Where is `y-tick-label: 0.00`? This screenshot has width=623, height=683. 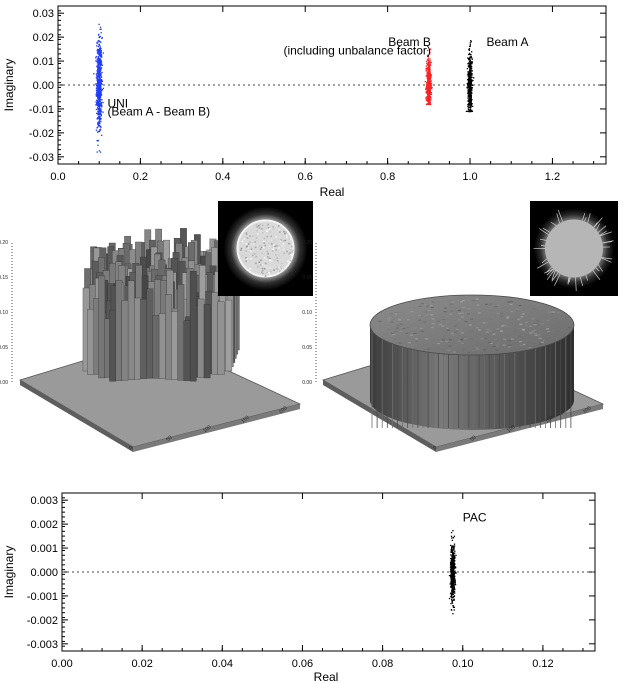
y-tick-label: 0.00 is located at coordinates (43, 86).